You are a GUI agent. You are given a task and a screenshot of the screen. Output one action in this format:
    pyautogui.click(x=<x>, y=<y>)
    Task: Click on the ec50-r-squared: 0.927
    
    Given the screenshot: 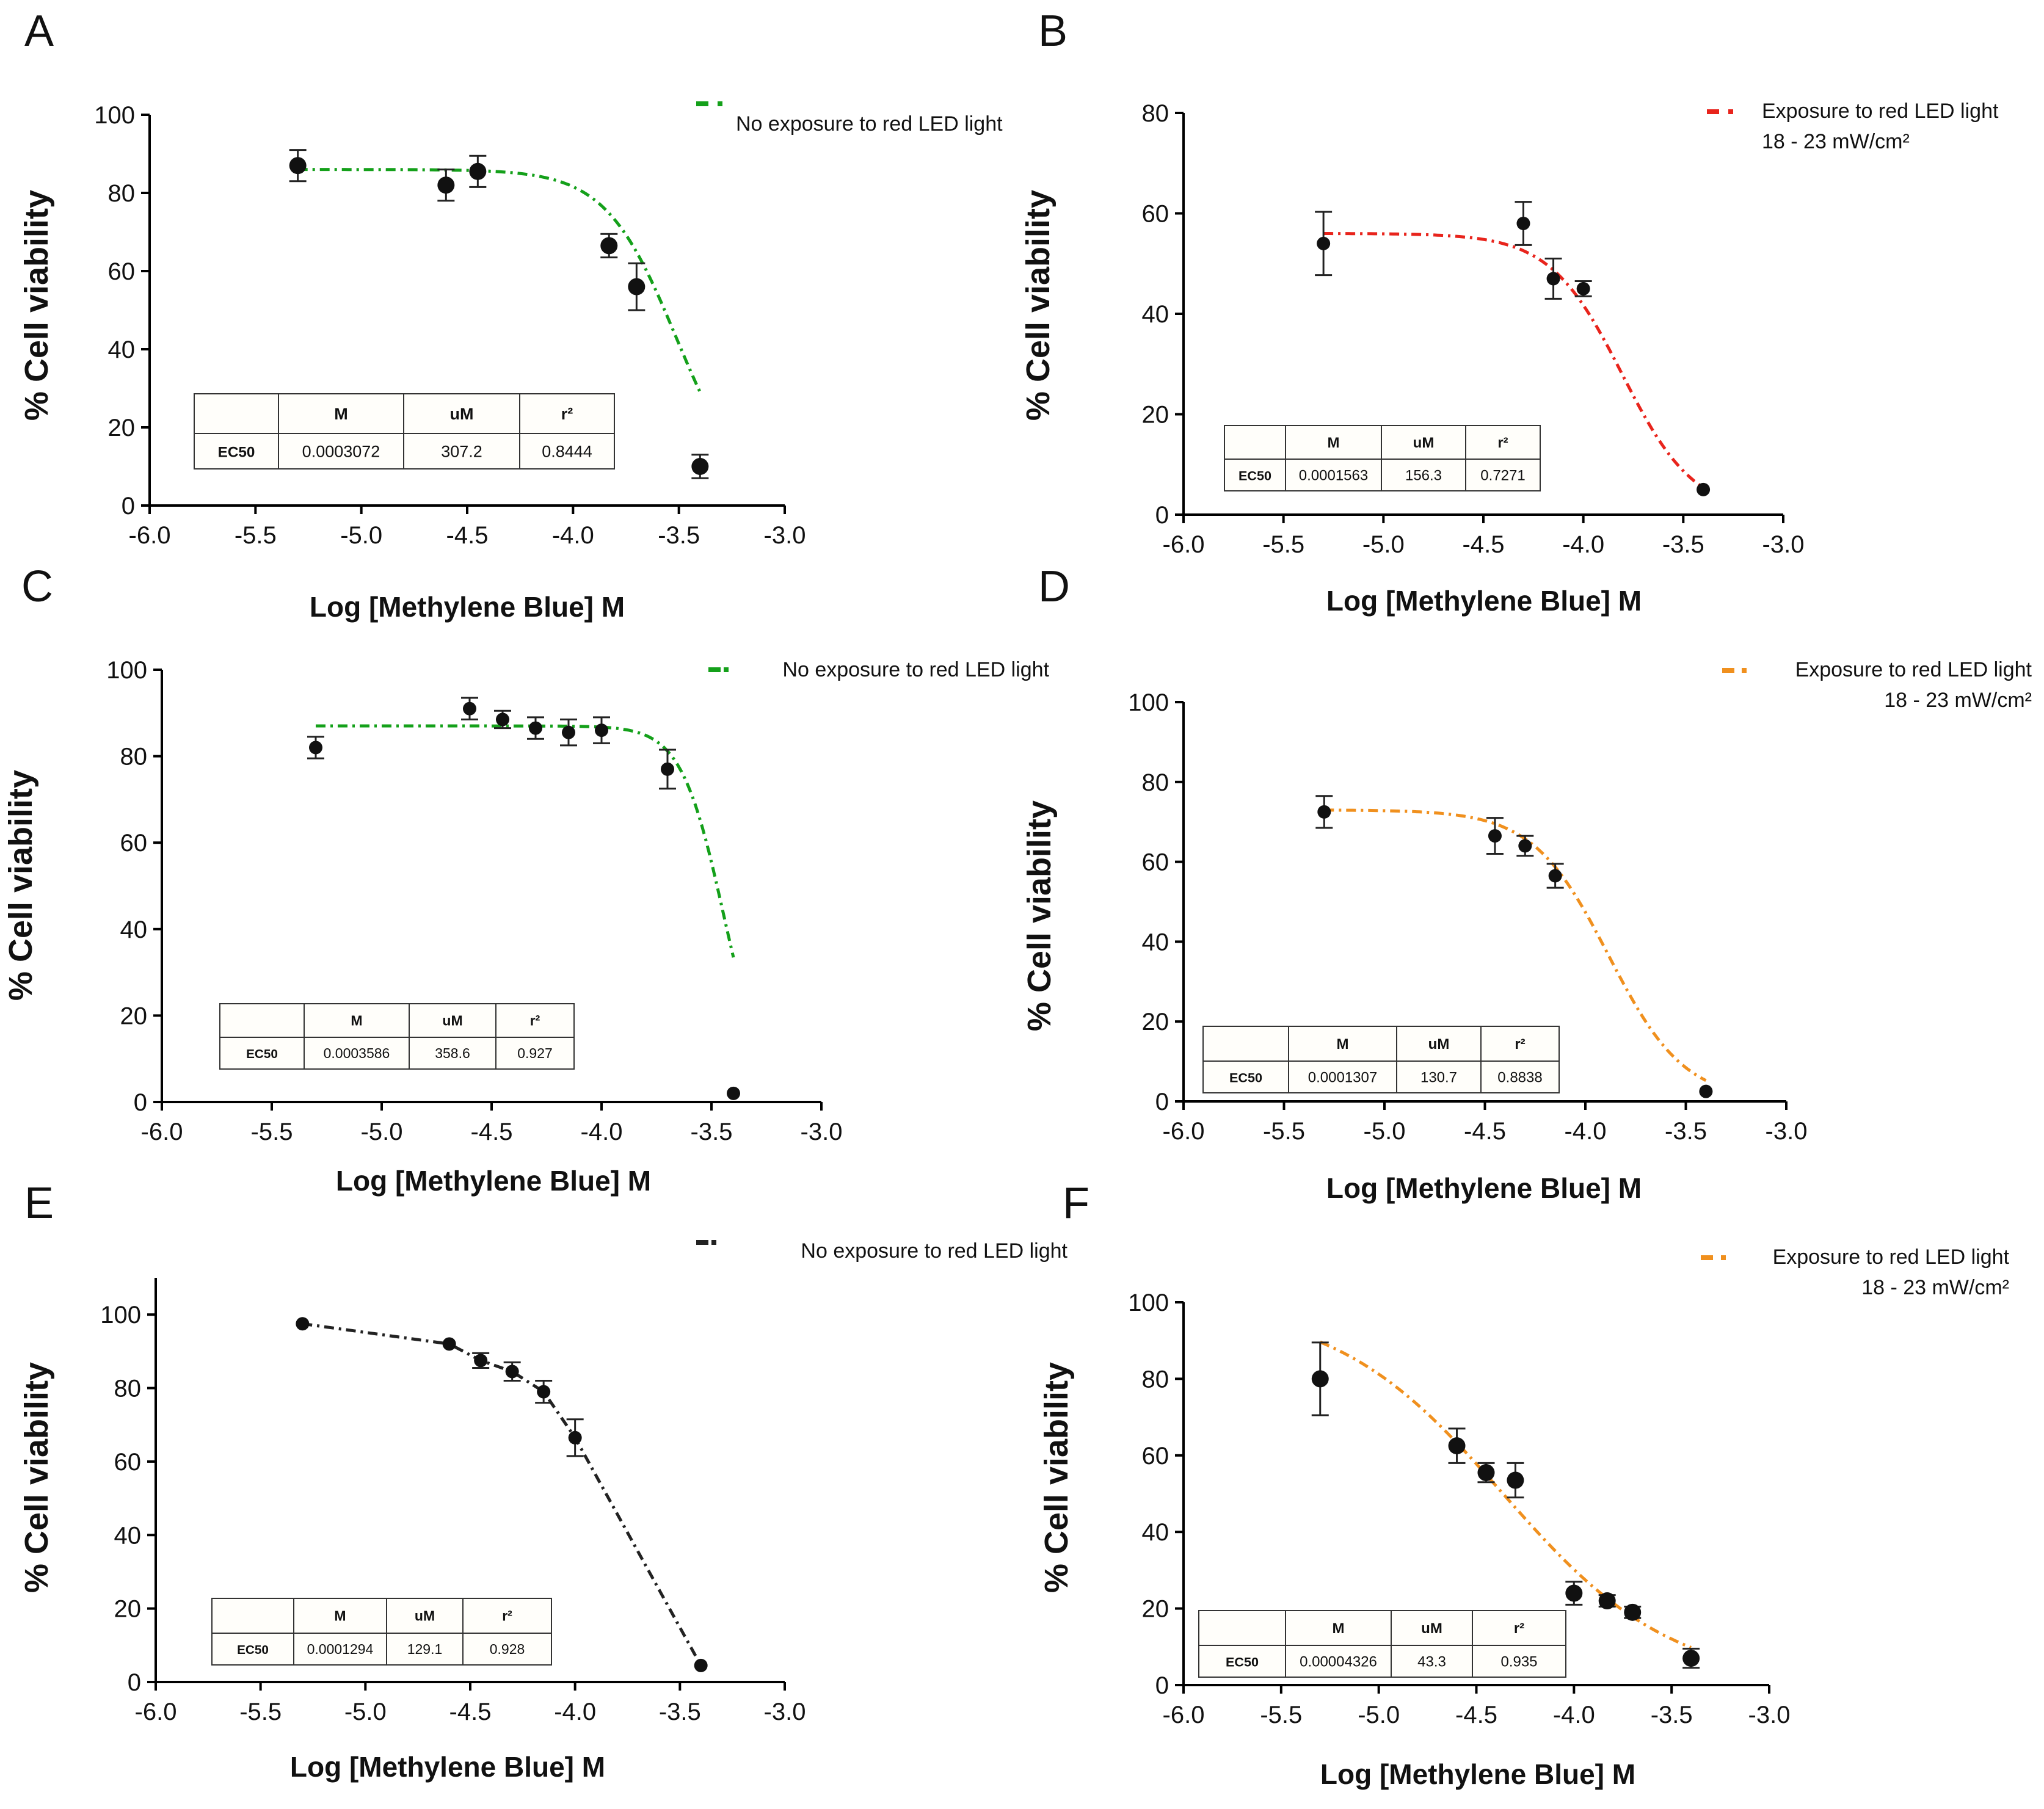 What is the action you would take?
    pyautogui.click(x=535, y=1053)
    